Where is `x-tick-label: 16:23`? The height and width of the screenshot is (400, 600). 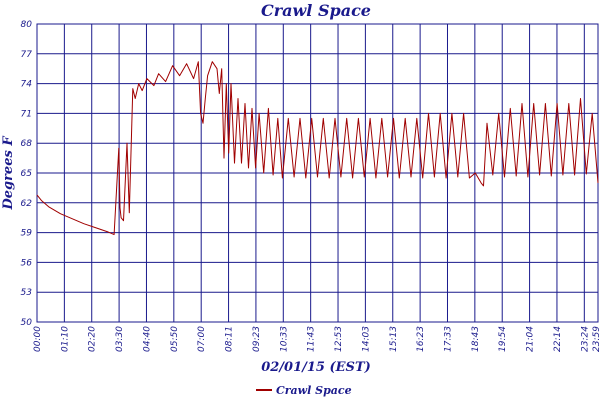
x-tick-label: 16:23 is located at coordinates (421, 339).